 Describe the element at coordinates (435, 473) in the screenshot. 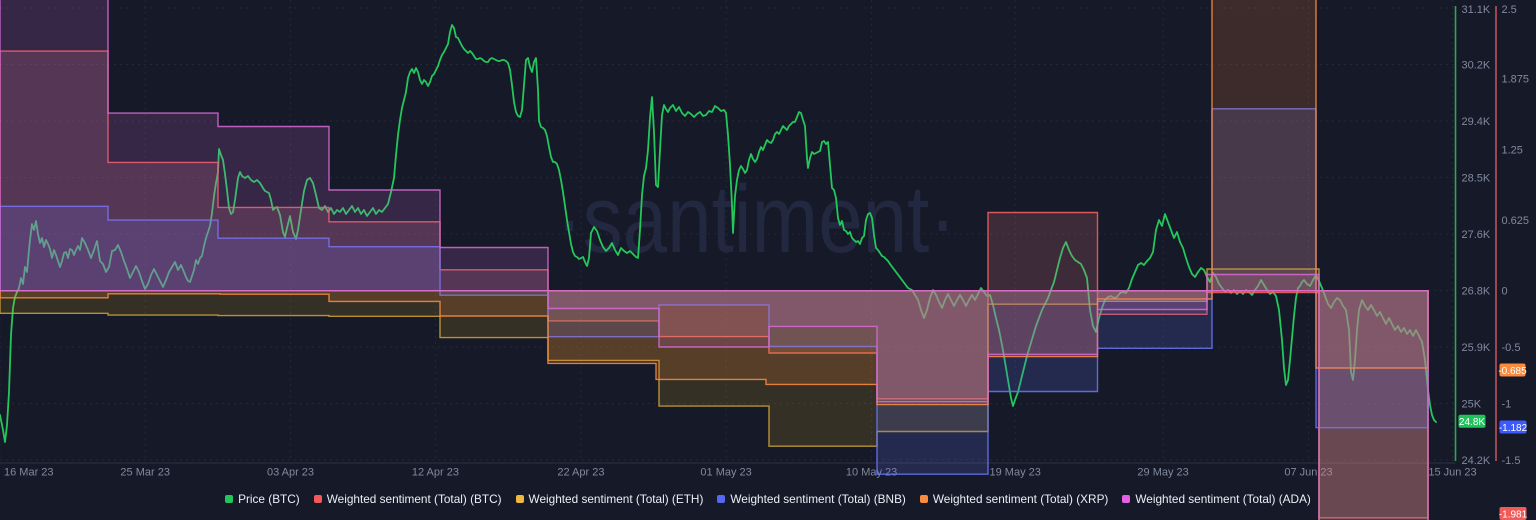

I see `svg-text: 12 Apr 23` at that location.